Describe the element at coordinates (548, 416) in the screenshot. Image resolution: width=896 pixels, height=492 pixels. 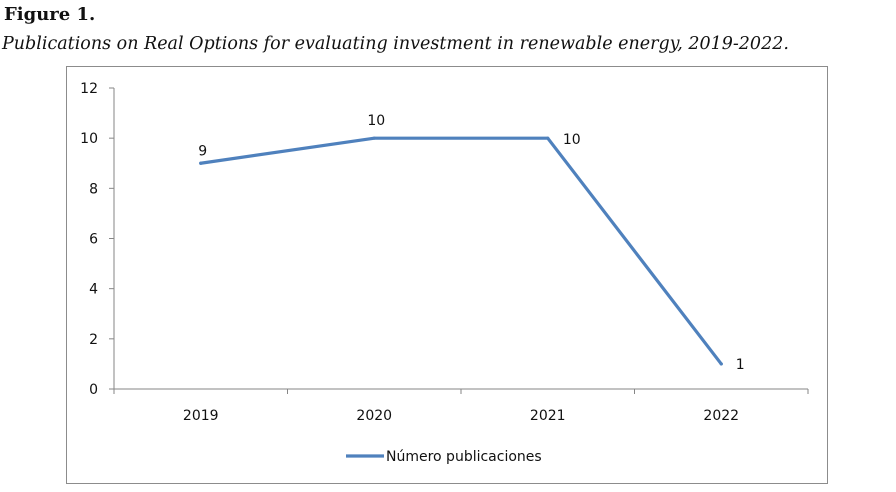
I see `x-tick-label: 2021` at that location.